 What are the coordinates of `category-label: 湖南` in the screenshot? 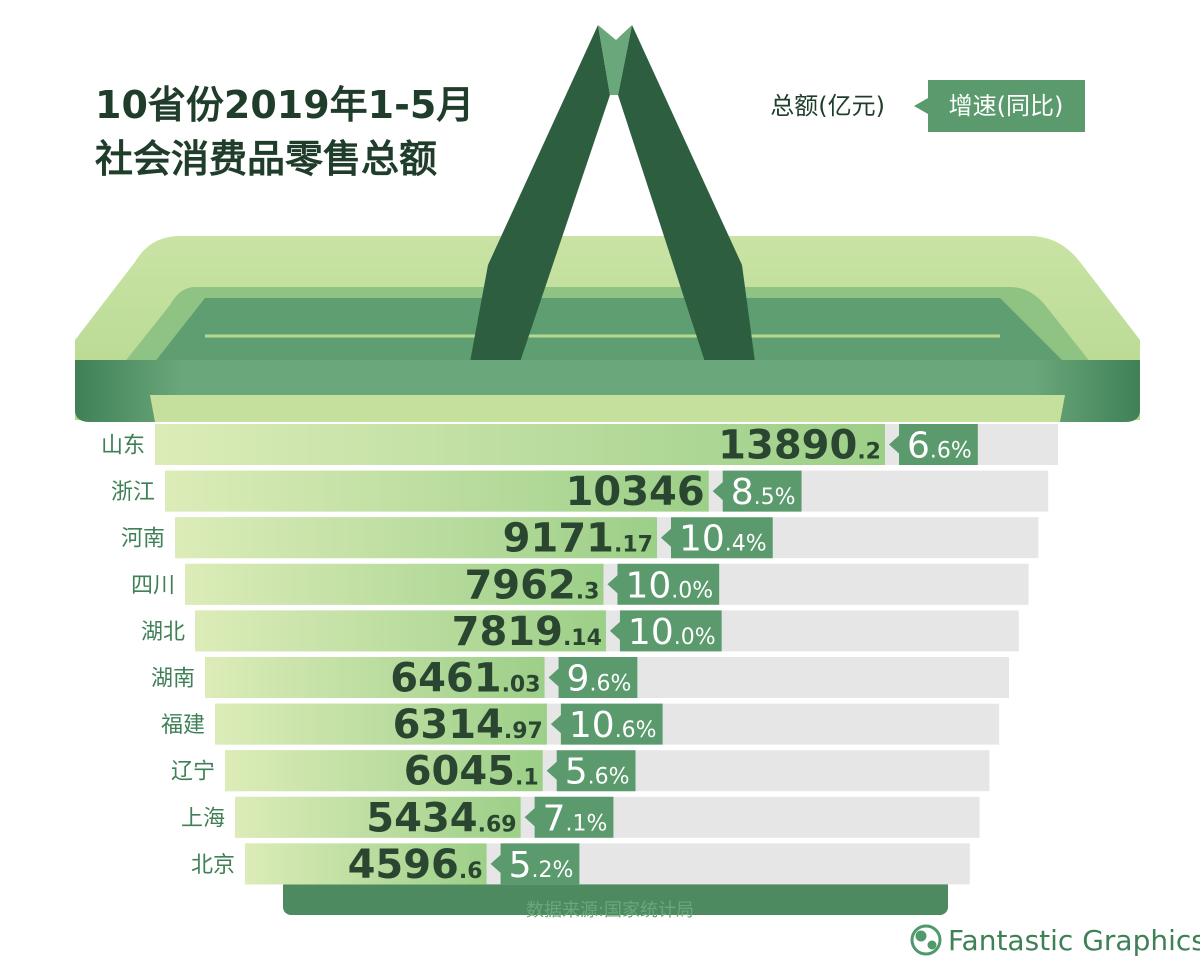 It's located at (173, 679).